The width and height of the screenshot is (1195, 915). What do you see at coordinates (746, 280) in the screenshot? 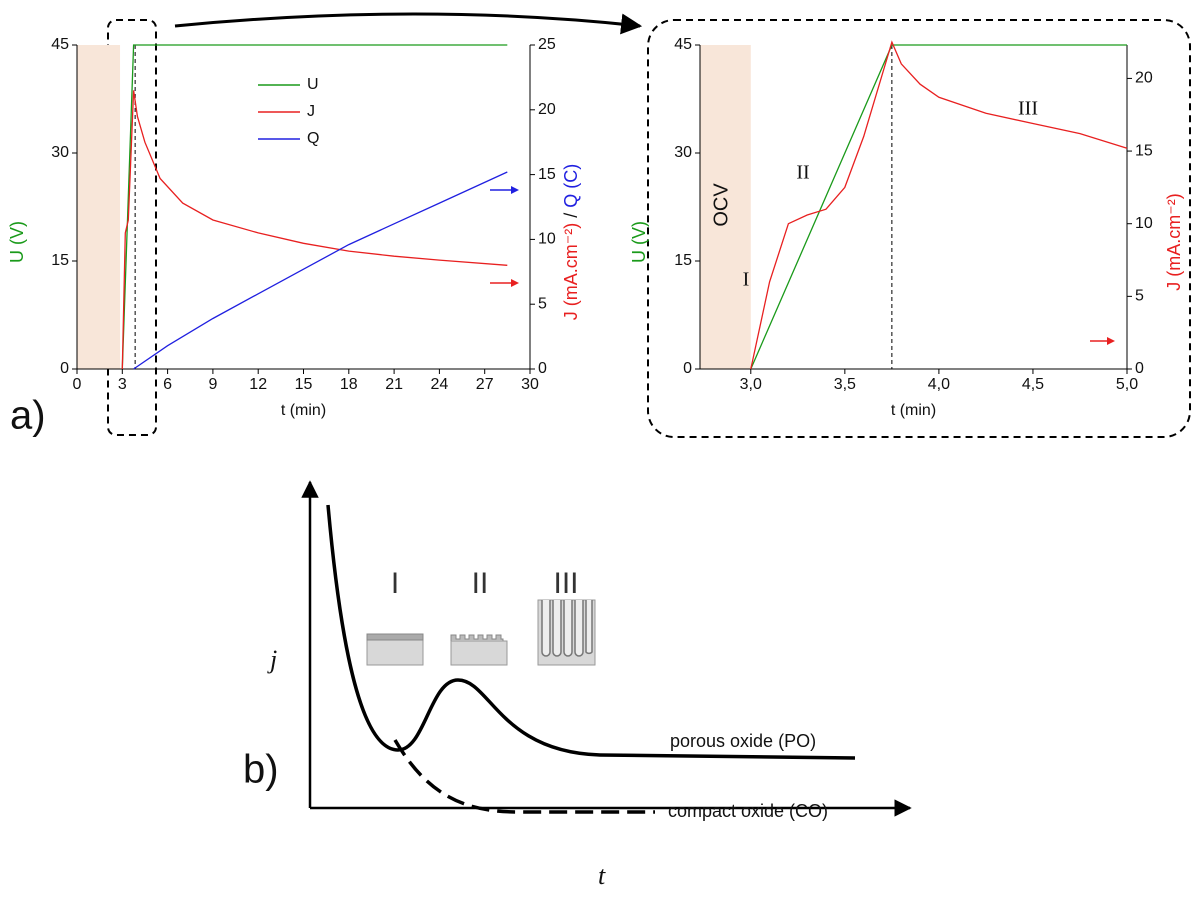
I see `annotation: I` at bounding box center [746, 280].